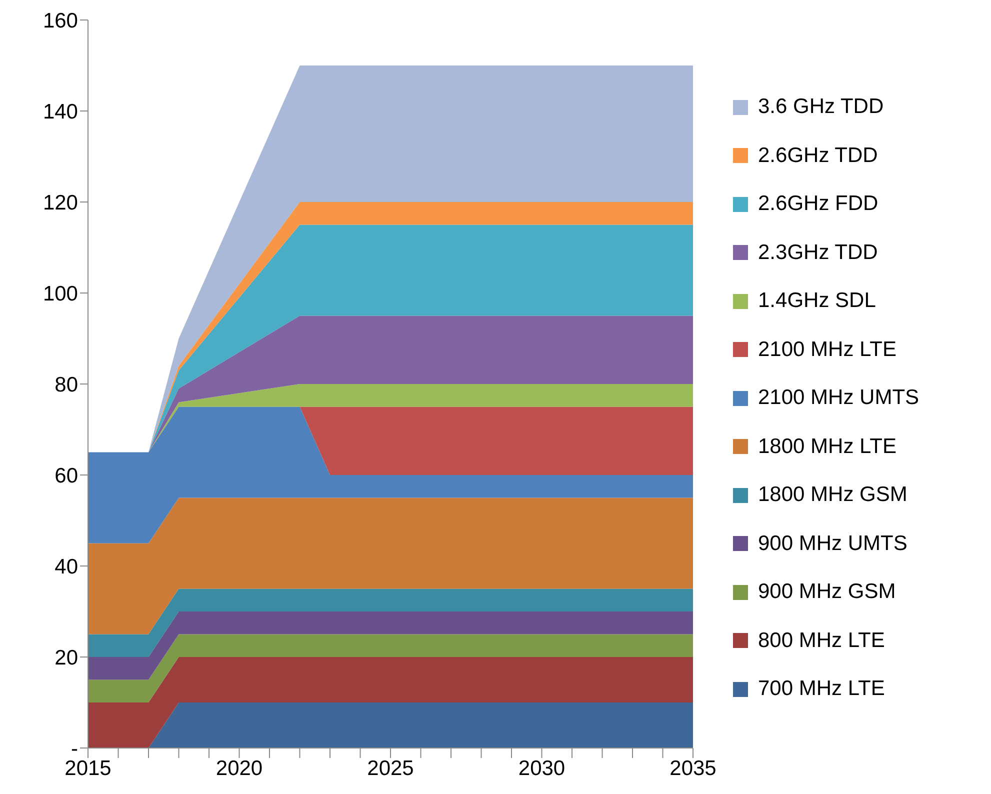 The height and width of the screenshot is (794, 991). What do you see at coordinates (833, 495) in the screenshot?
I see `legend-label: 1800 MHz GSM` at bounding box center [833, 495].